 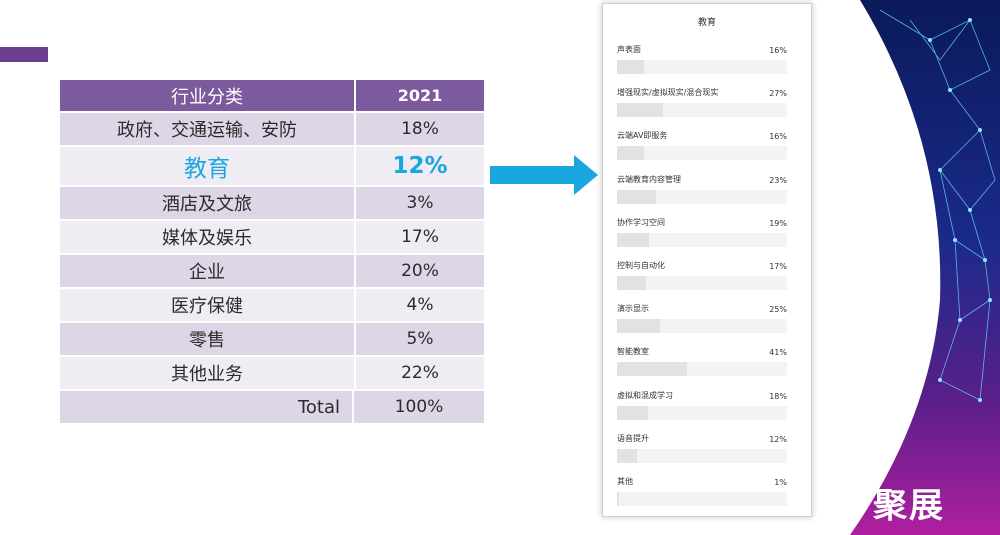 I want to click on row-category: 企业, so click(x=208, y=271).